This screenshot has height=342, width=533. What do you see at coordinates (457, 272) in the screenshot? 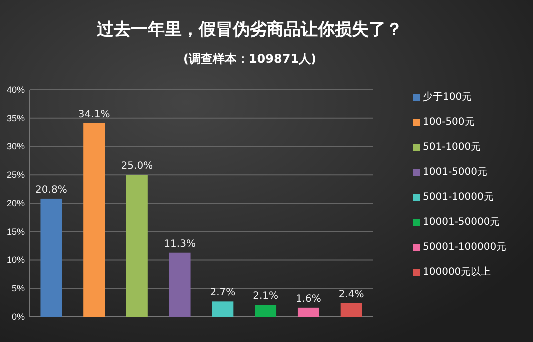
I see `legend-label: 100000元以上` at bounding box center [457, 272].